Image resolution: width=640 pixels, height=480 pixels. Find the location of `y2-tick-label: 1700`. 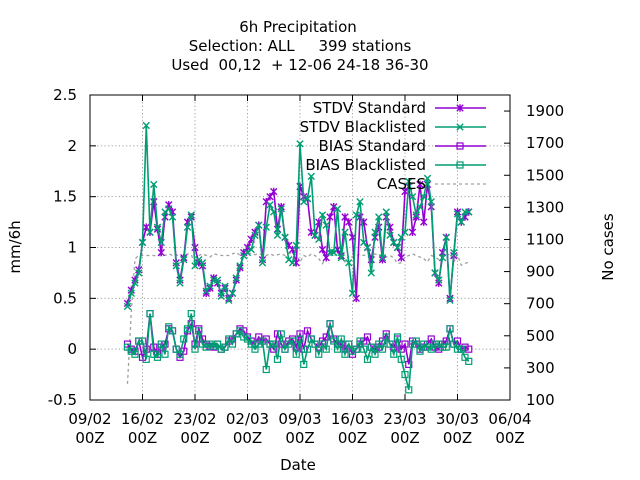

y2-tick-label: 1700 is located at coordinates (545, 143).